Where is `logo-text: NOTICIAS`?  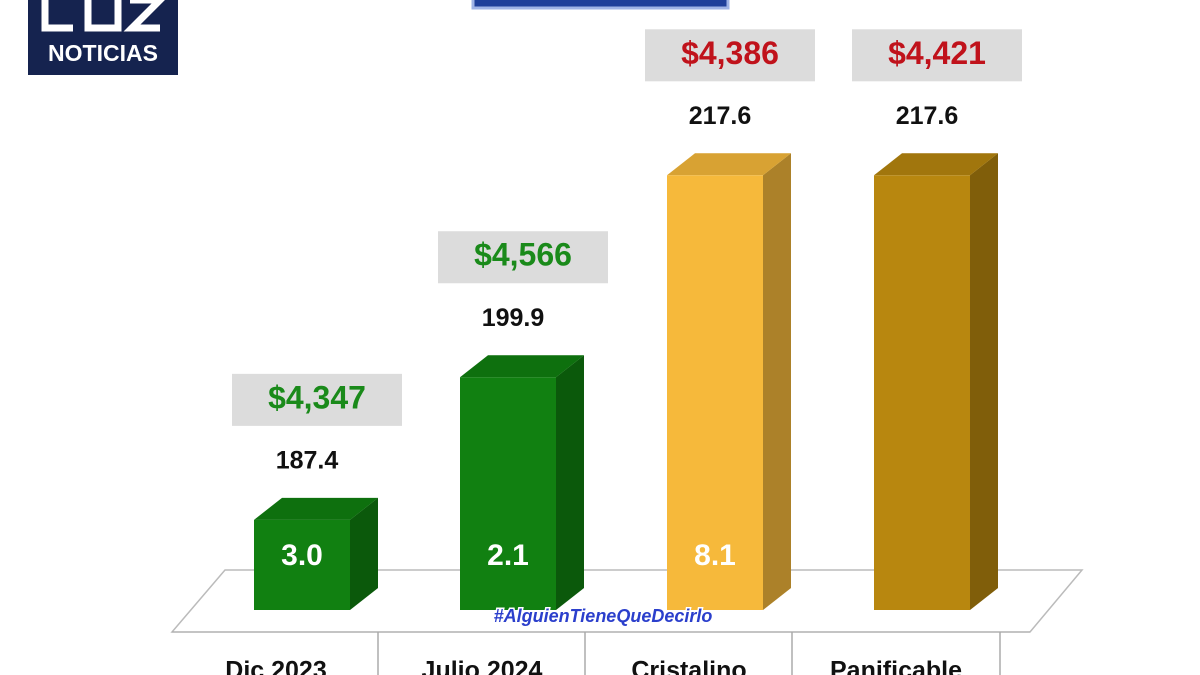 logo-text: NOTICIAS is located at coordinates (103, 53).